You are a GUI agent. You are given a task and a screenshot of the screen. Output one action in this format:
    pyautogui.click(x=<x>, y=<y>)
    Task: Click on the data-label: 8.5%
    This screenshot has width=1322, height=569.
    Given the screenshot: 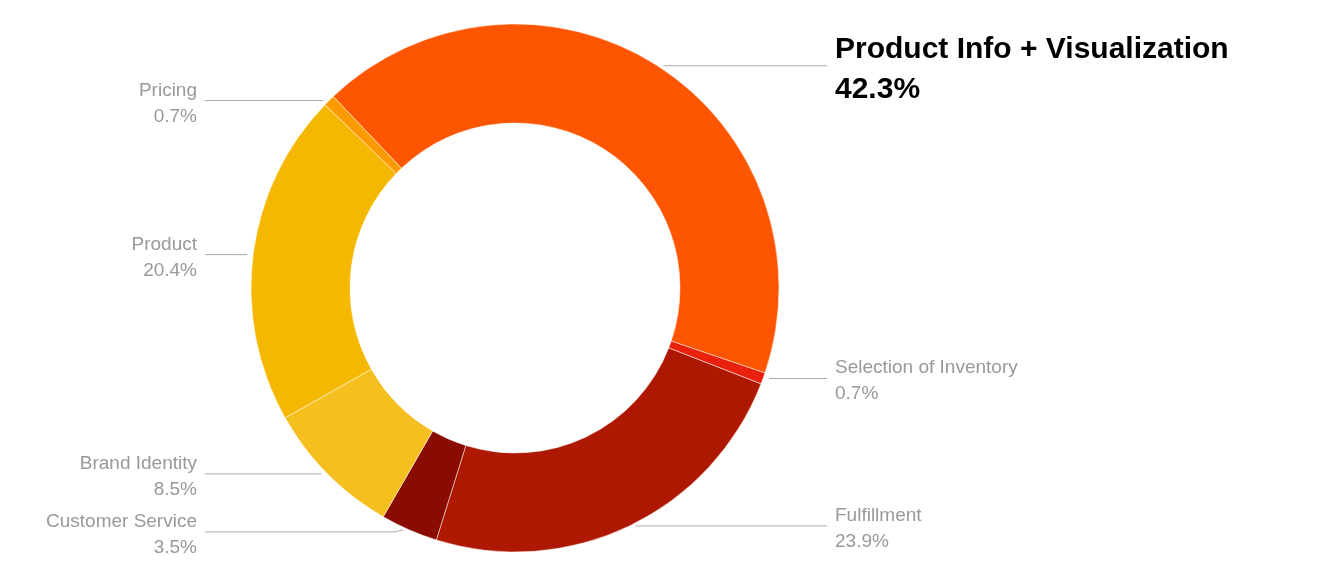 What is the action you would take?
    pyautogui.click(x=175, y=488)
    